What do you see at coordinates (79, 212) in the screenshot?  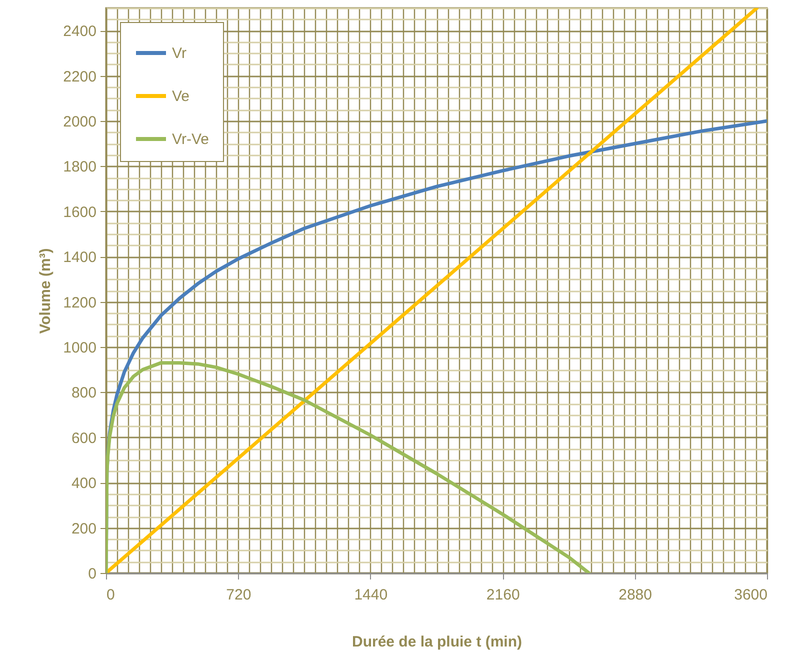 I see `y-tick-label: 1600` at bounding box center [79, 212].